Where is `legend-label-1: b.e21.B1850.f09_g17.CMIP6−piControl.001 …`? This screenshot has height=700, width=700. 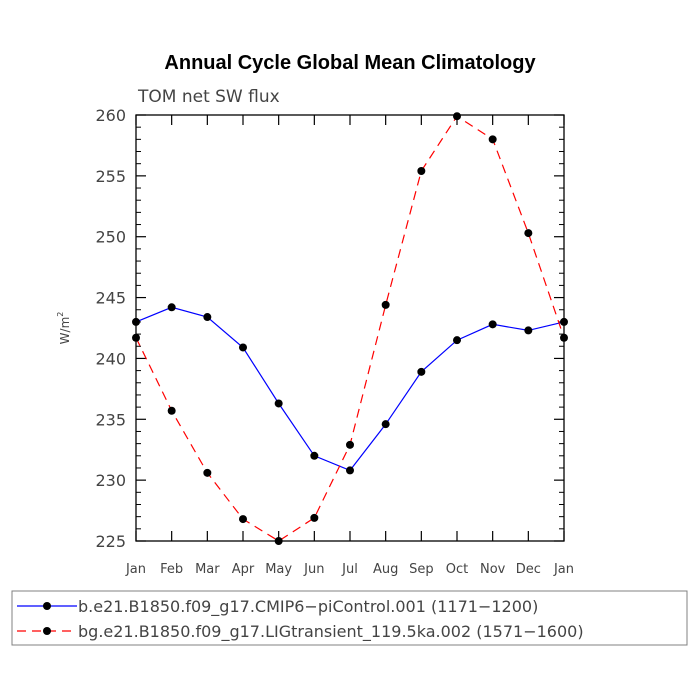
legend-label-1: b.e21.B1850.f09_g17.CMIP6−piControl.001 … is located at coordinates (308, 607).